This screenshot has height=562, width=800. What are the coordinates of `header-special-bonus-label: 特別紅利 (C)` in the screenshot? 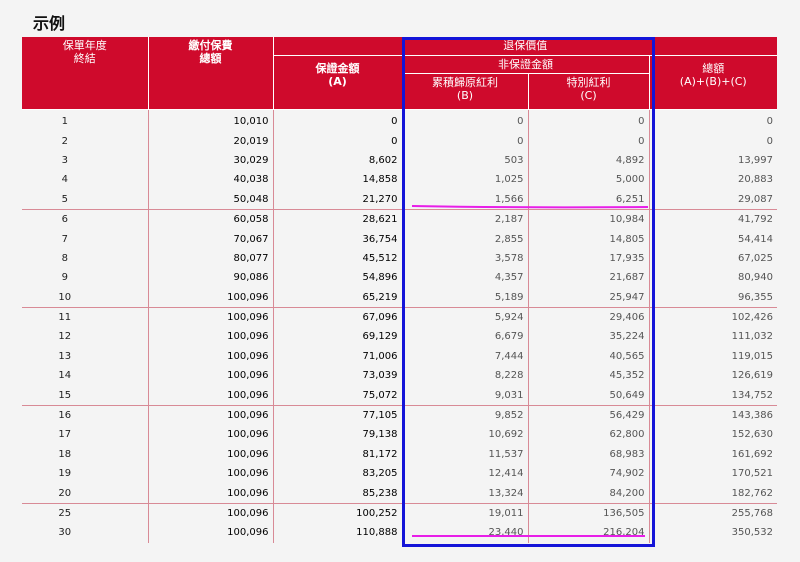 It's located at (588, 89).